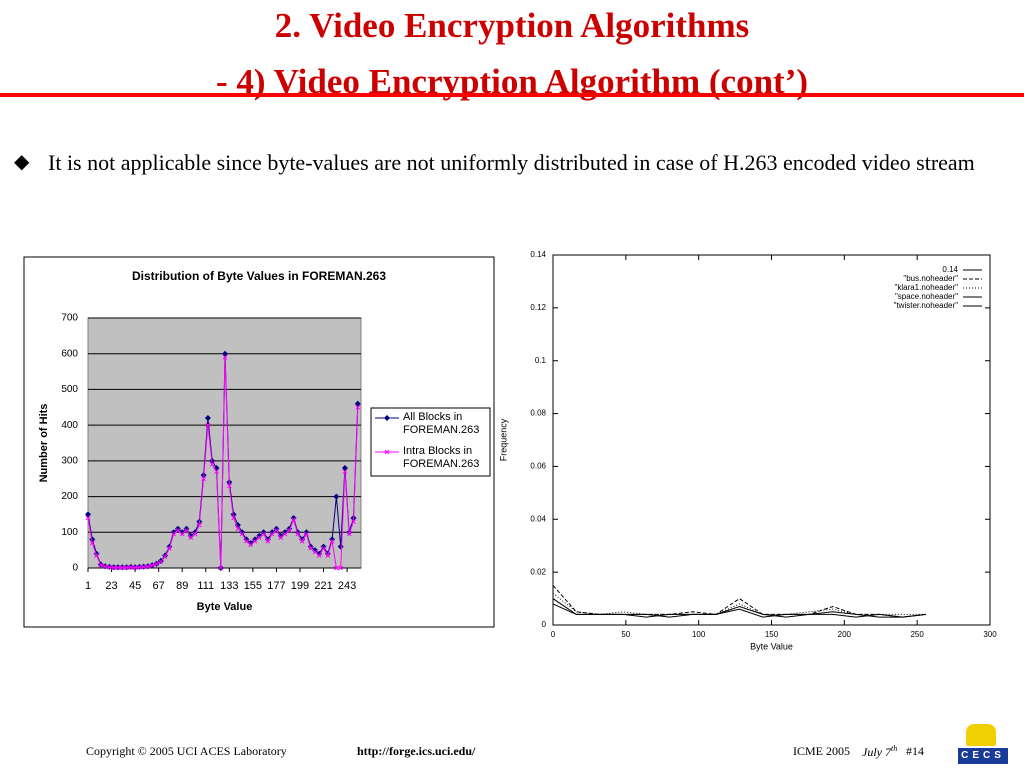 Image resolution: width=1024 pixels, height=768 pixels. What do you see at coordinates (75, 568) in the screenshot?
I see `y-tick-label: 0` at bounding box center [75, 568].